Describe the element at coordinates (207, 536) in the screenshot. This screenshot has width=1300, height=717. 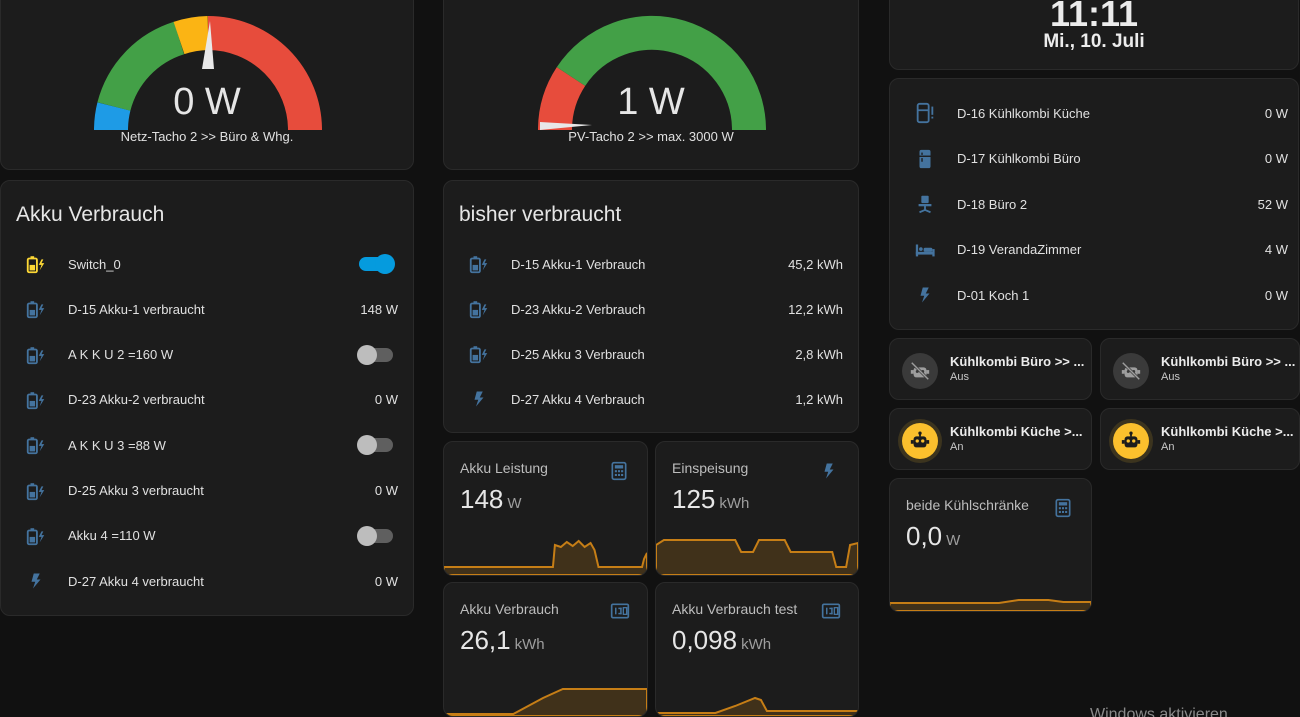
I see `entity-row: Akku 4 =110 W` at that location.